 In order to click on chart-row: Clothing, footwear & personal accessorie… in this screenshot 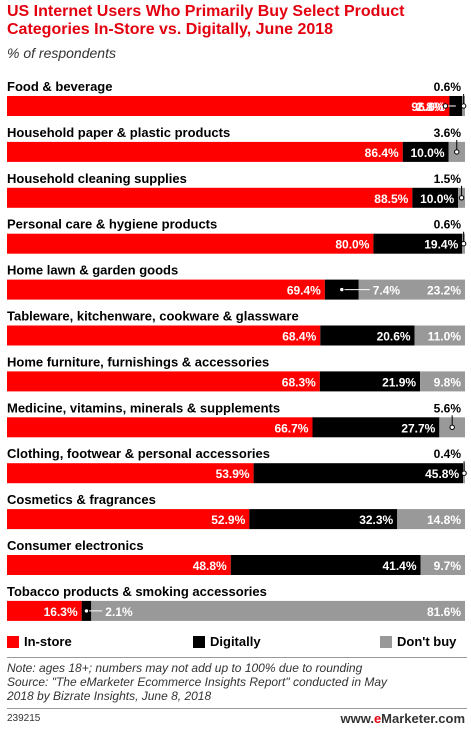, I will do `click(237, 465)`.